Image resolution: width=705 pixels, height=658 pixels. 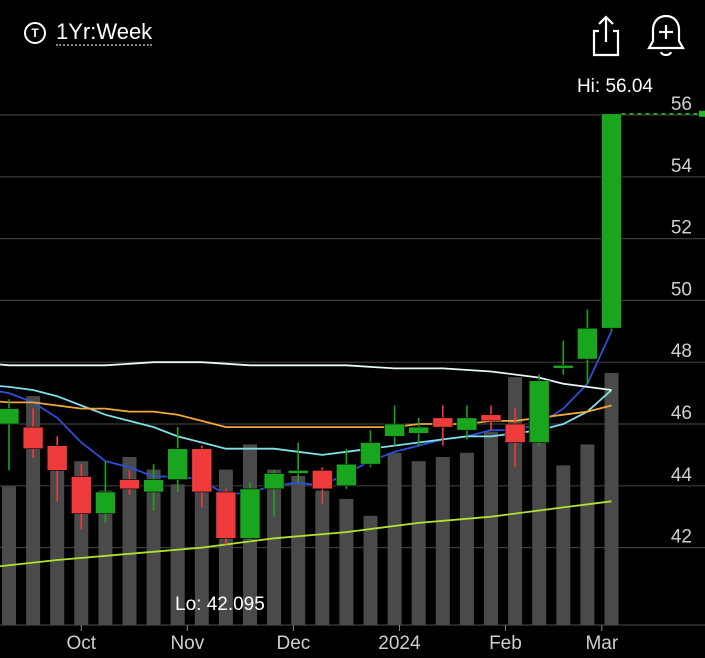 I want to click on bell-plus-icon, so click(x=666, y=35).